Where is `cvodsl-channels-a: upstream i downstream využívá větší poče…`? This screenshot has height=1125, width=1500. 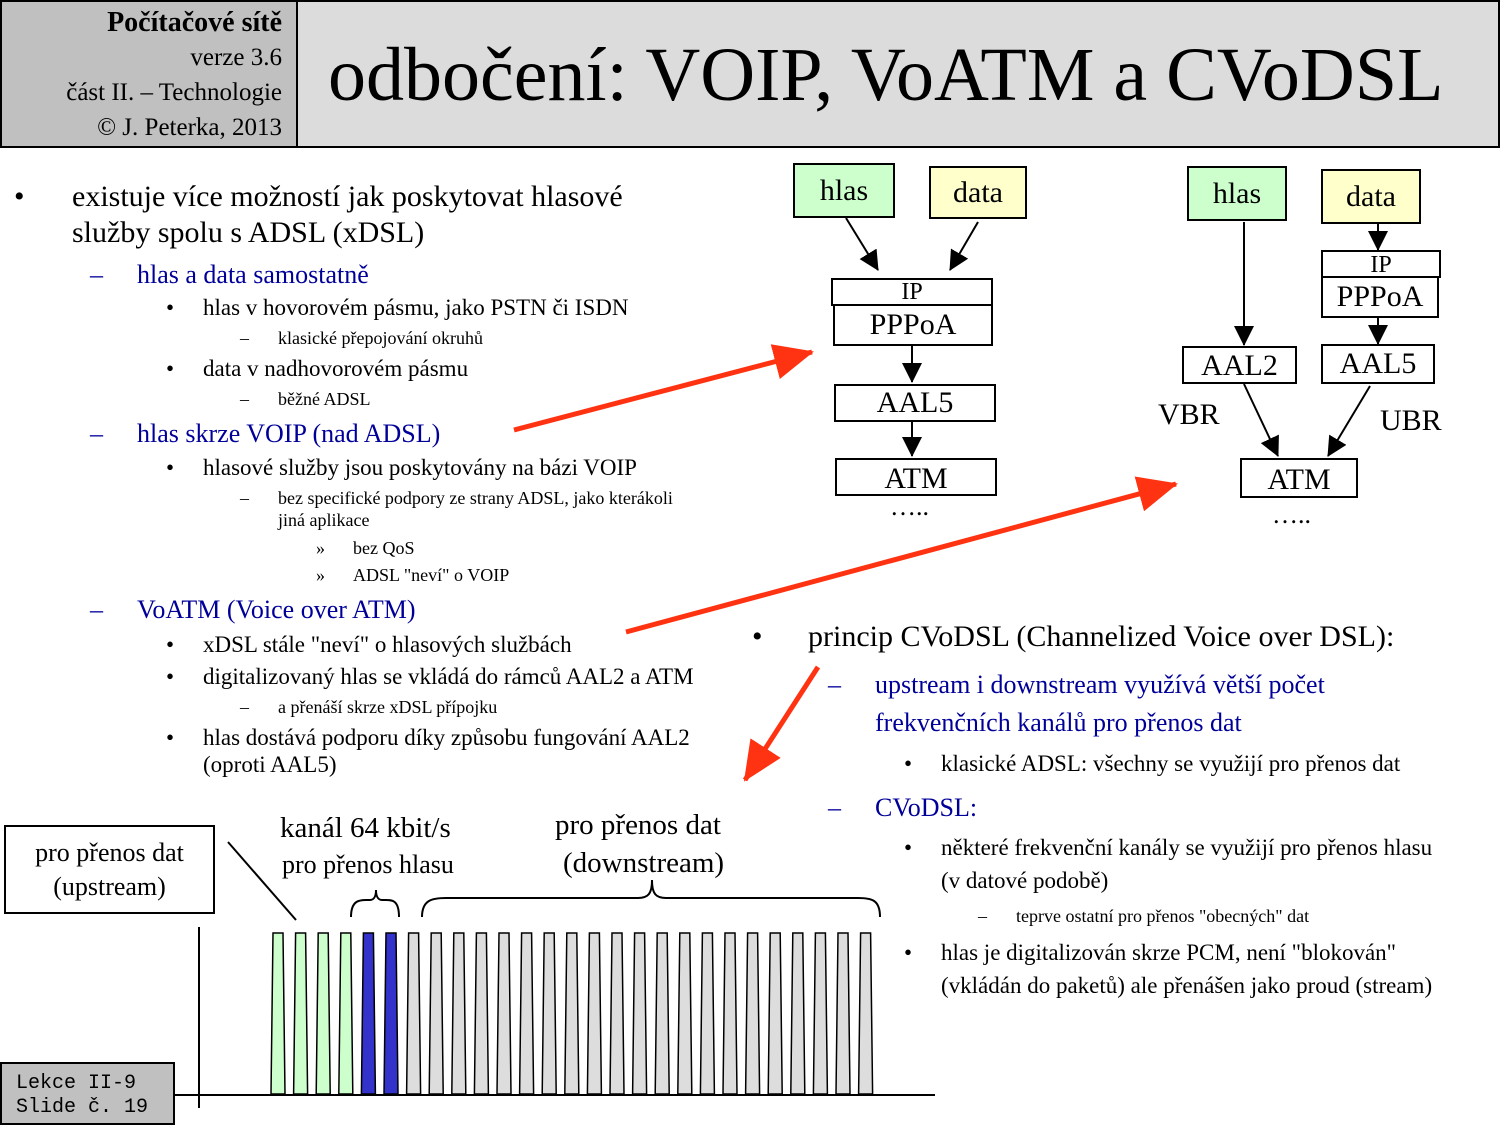
cvodsl-channels-a: upstream i downstream využívá větší poče… is located at coordinates (1100, 684).